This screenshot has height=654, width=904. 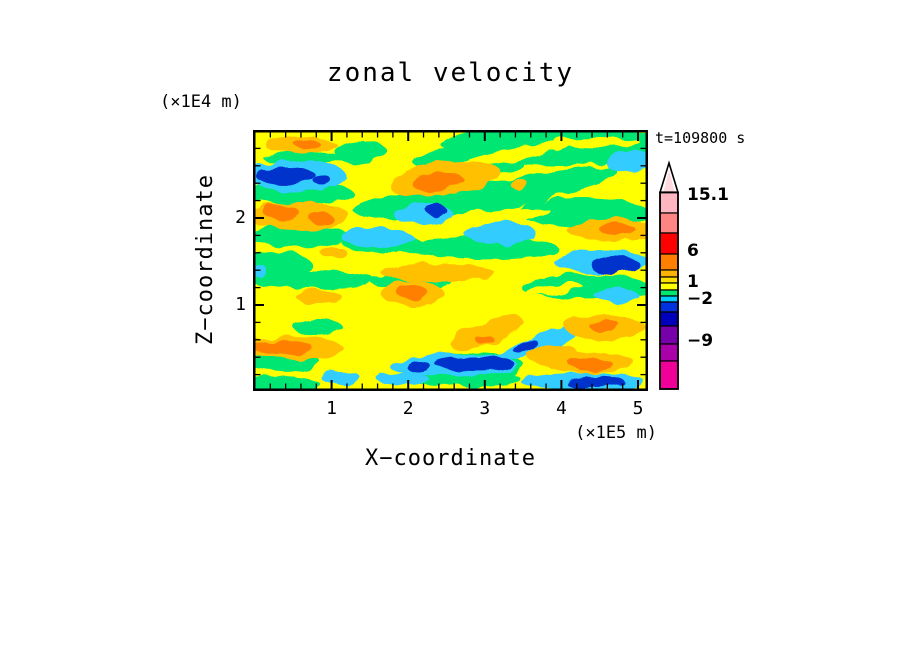 What do you see at coordinates (616, 433) in the screenshot?
I see `x-axis-unit-label: (×1E5 m)` at bounding box center [616, 433].